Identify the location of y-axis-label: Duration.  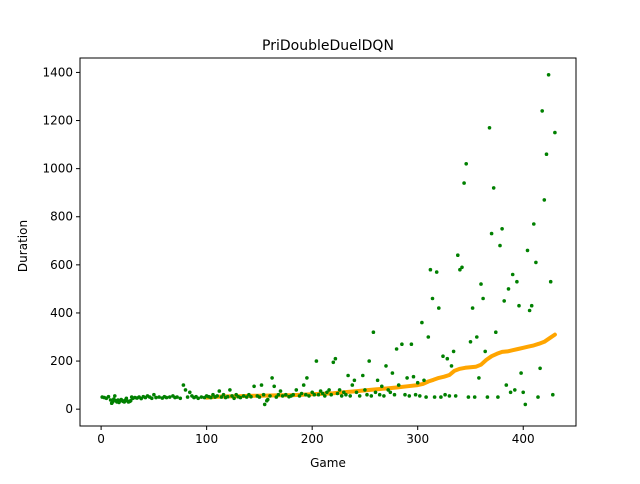
(23, 246).